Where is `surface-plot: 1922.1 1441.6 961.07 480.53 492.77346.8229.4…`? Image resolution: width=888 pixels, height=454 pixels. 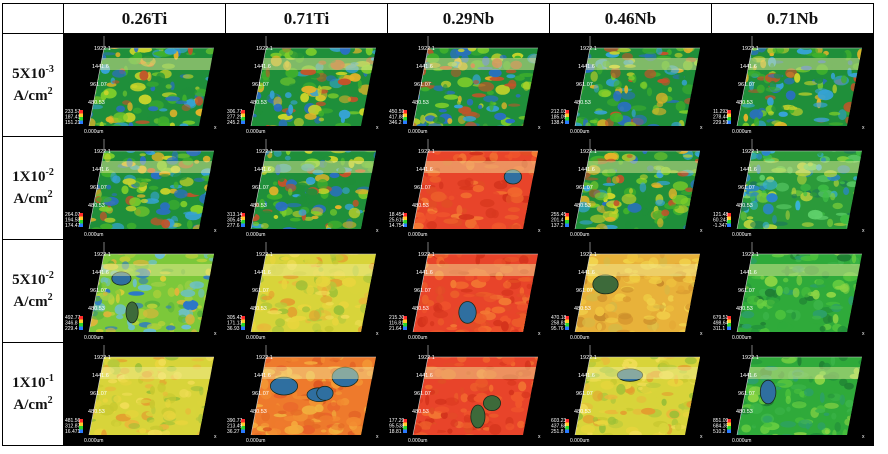
surface-plot: 1922.1 1441.6 961.07 480.53 492.77346.8229.4… is located at coordinates (144, 291).